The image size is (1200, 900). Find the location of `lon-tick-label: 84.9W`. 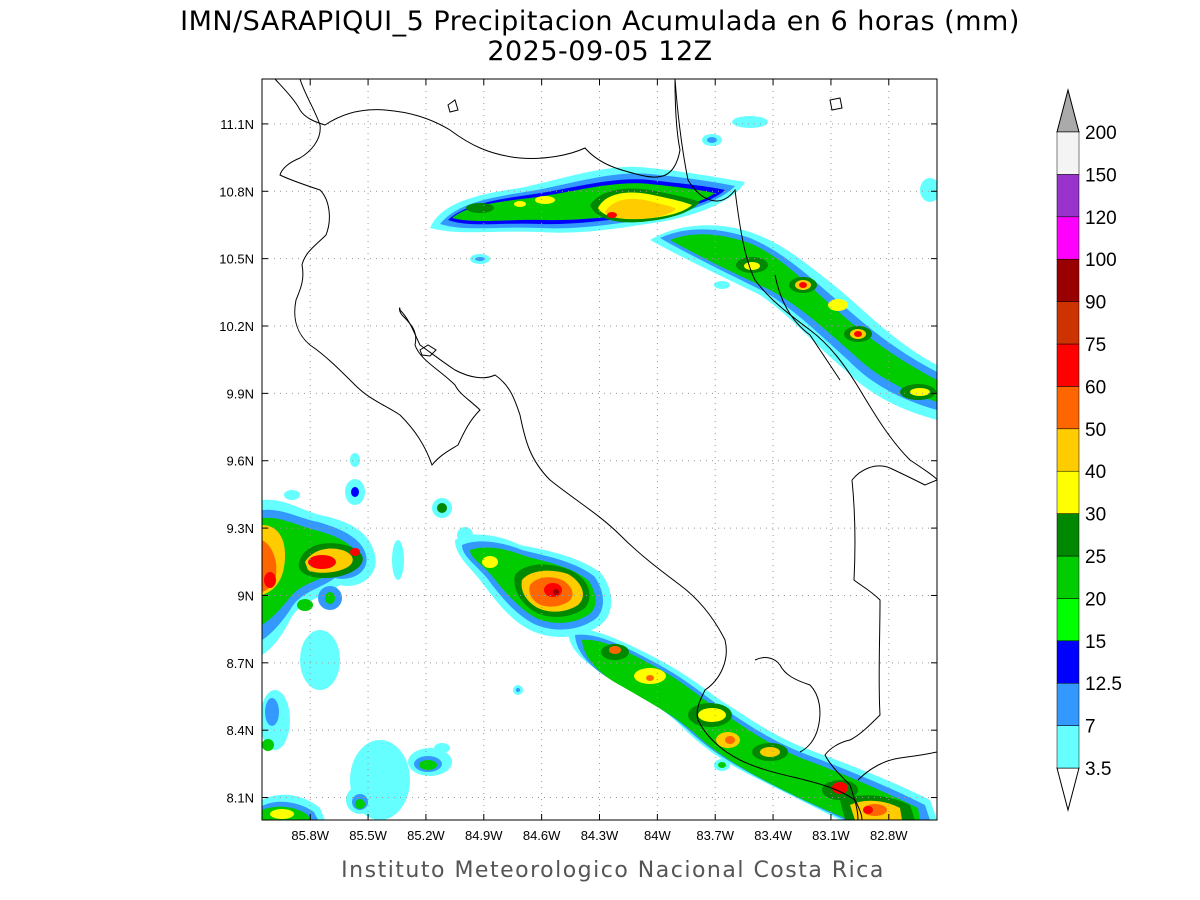

lon-tick-label: 84.9W is located at coordinates (484, 835).